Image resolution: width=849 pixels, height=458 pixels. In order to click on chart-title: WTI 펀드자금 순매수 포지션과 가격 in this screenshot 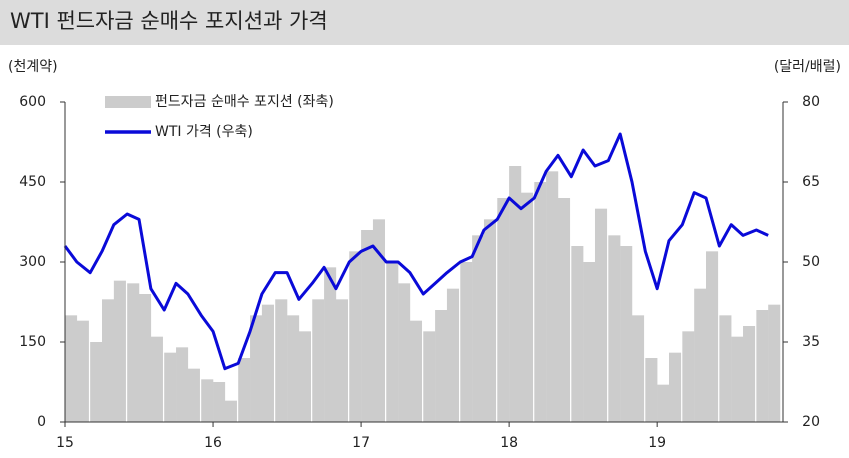, I will do `click(169, 21)`.